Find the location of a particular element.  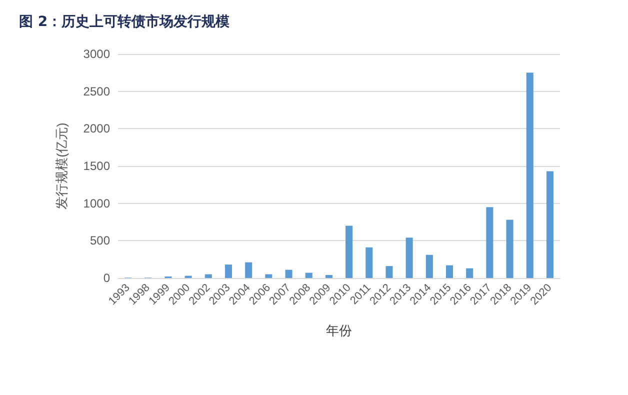

y-tick-label: 3000 is located at coordinates (96, 54).